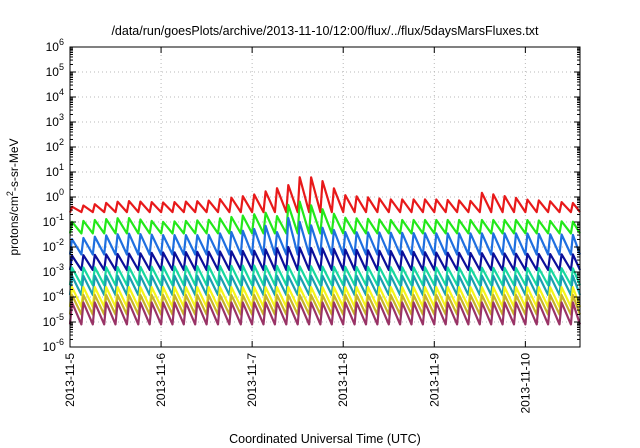  What do you see at coordinates (55, 170) in the screenshot?
I see `y-tick-label: 10¹` at bounding box center [55, 170].